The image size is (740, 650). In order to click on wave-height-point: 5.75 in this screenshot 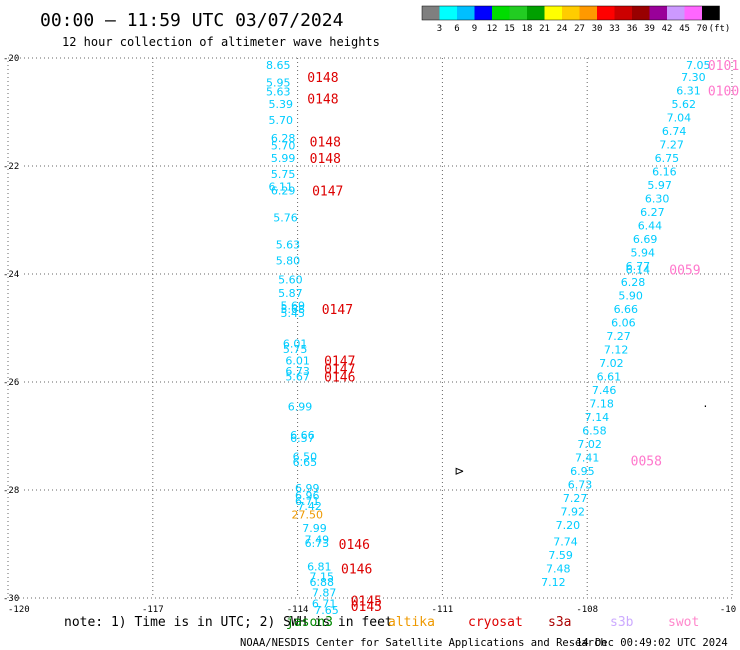, I will do `click(283, 174)`.